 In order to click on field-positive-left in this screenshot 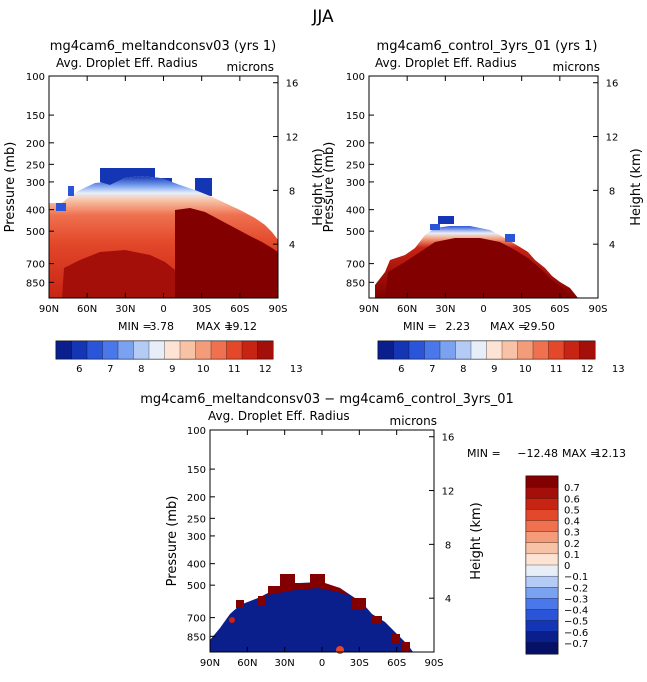, I will do `click(240, 604)`.